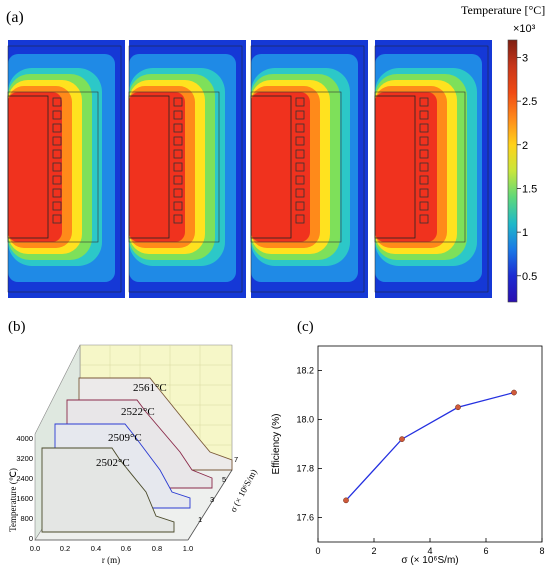  Describe the element at coordinates (525, 146) in the screenshot. I see `colorbar-tick-label: 2` at that location.